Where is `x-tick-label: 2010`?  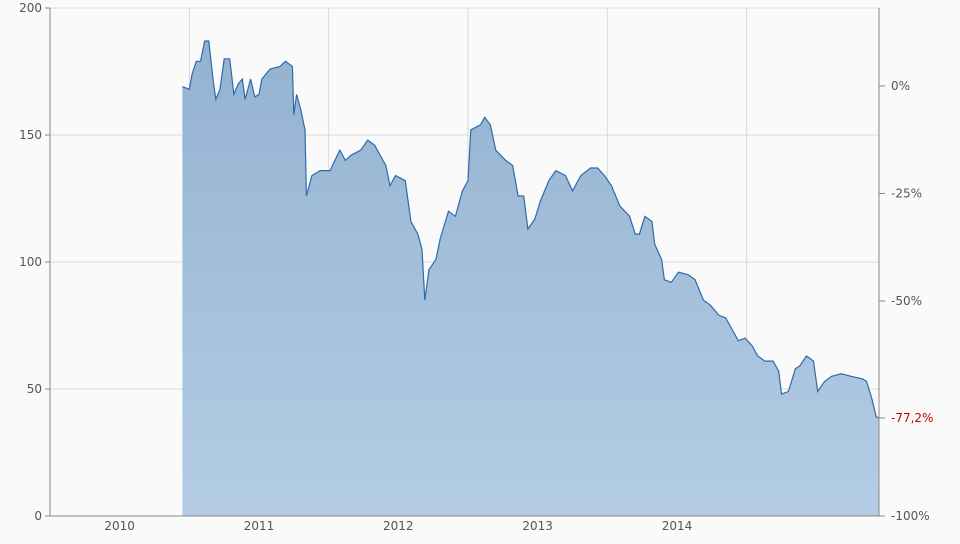 x-tick-label: 2010 is located at coordinates (119, 526).